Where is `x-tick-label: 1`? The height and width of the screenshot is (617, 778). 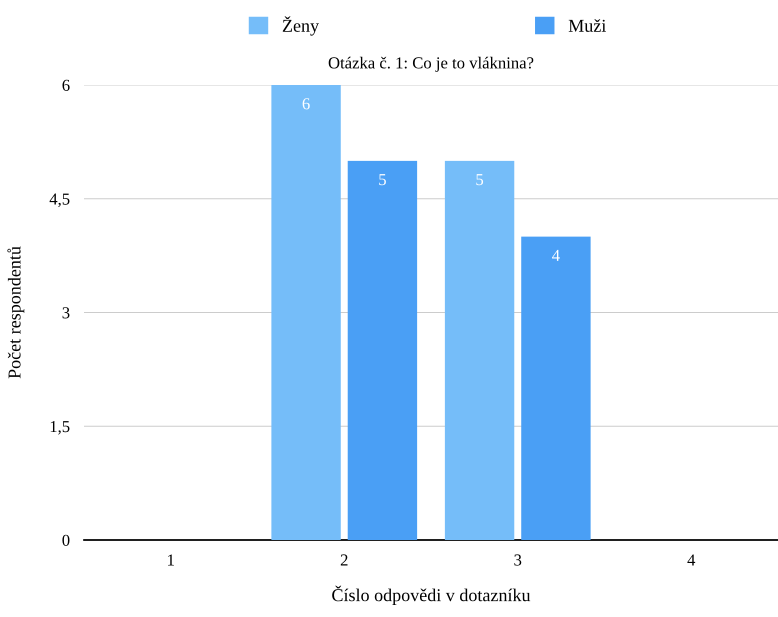
x-tick-label: 1 is located at coordinates (171, 560).